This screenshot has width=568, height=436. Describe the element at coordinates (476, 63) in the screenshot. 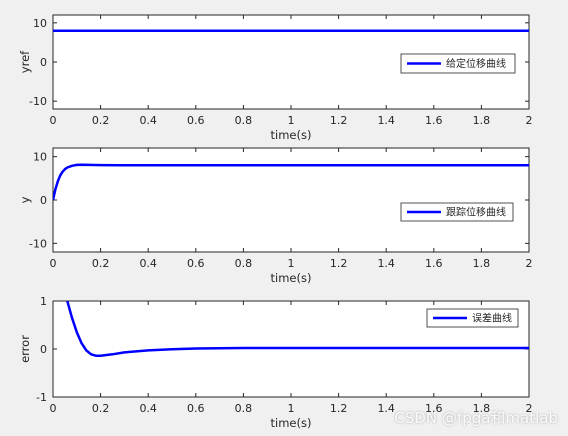

I see `legend-label: 给定位移曲线` at that location.